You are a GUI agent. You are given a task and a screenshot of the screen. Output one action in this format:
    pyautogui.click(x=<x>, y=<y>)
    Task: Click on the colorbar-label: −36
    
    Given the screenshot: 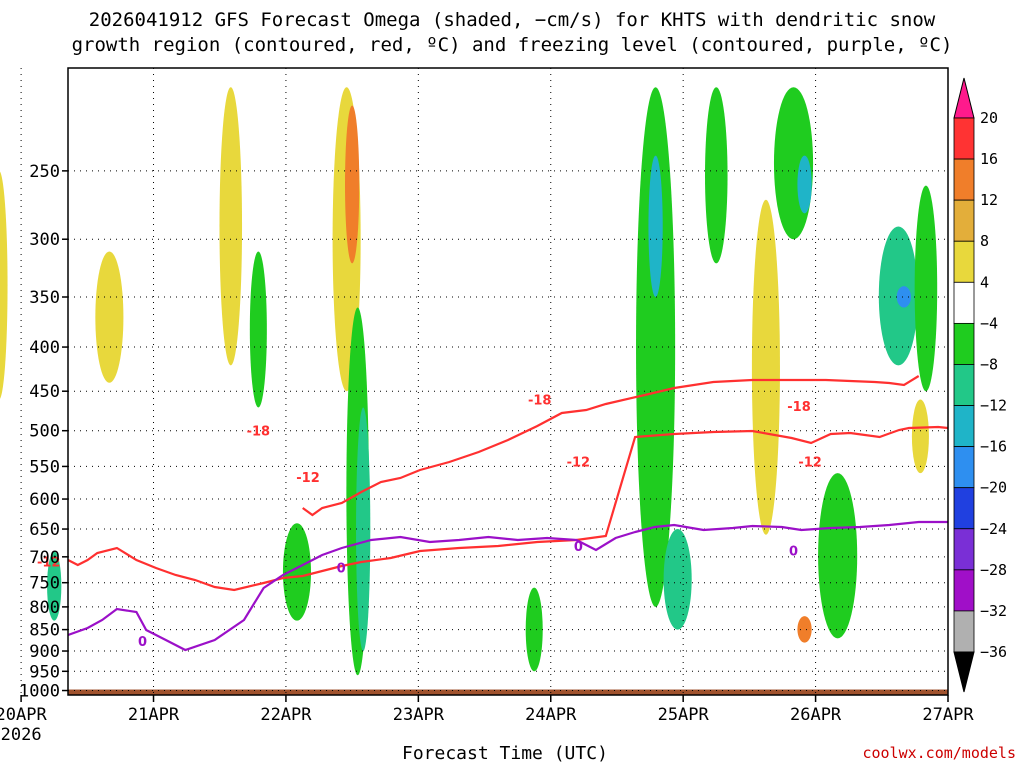 What is the action you would take?
    pyautogui.click(x=993, y=652)
    